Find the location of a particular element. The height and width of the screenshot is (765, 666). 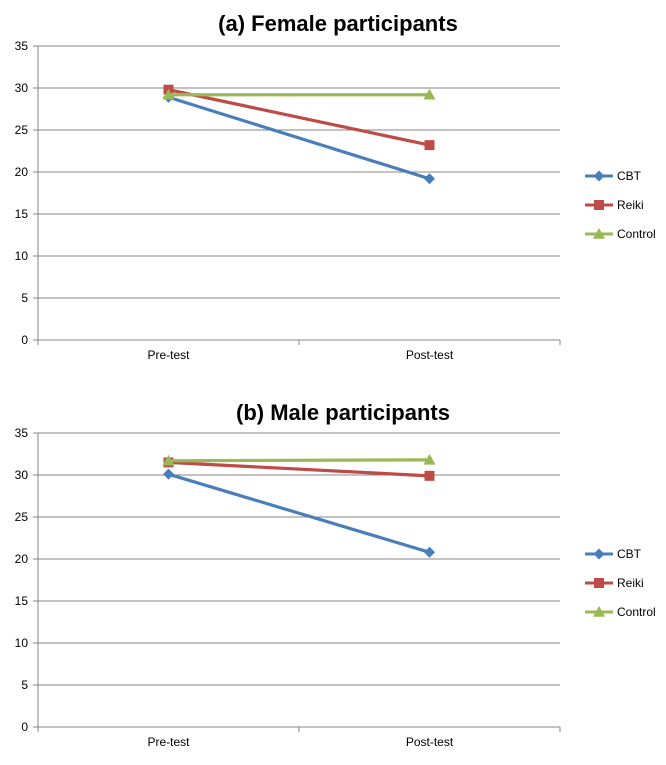

chart-title: (b) Male participants is located at coordinates (343, 412).